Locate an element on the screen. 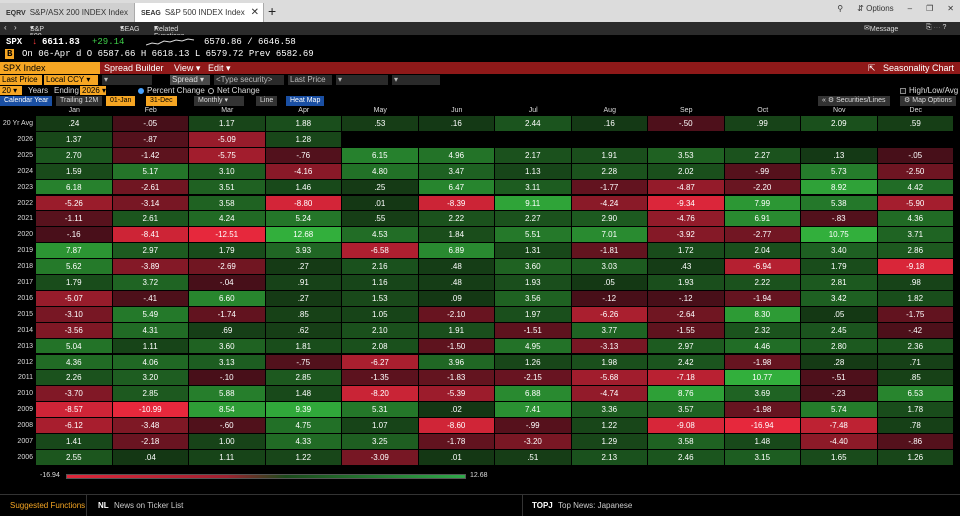 The height and width of the screenshot is (516, 960). heat-cell: 10.75 is located at coordinates (839, 235).